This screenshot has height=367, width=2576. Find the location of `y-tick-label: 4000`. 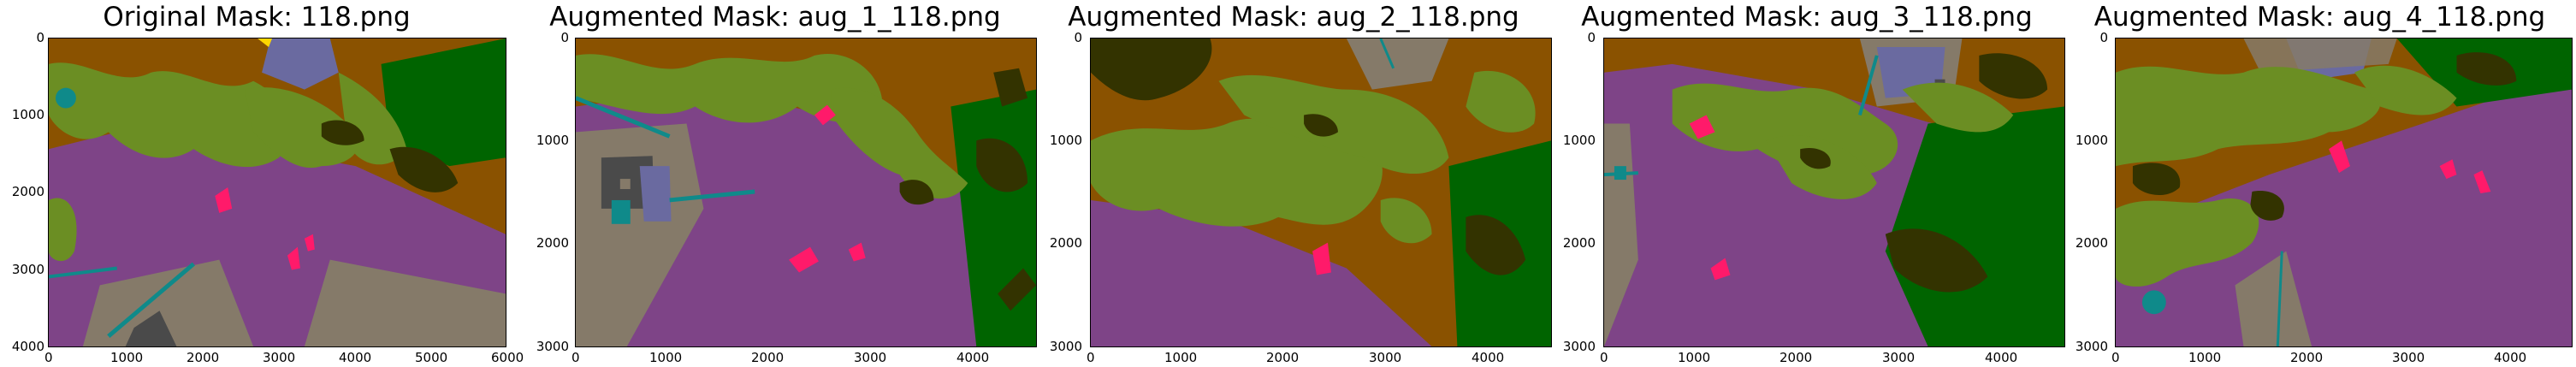

y-tick-label: 4000 is located at coordinates (28, 347).